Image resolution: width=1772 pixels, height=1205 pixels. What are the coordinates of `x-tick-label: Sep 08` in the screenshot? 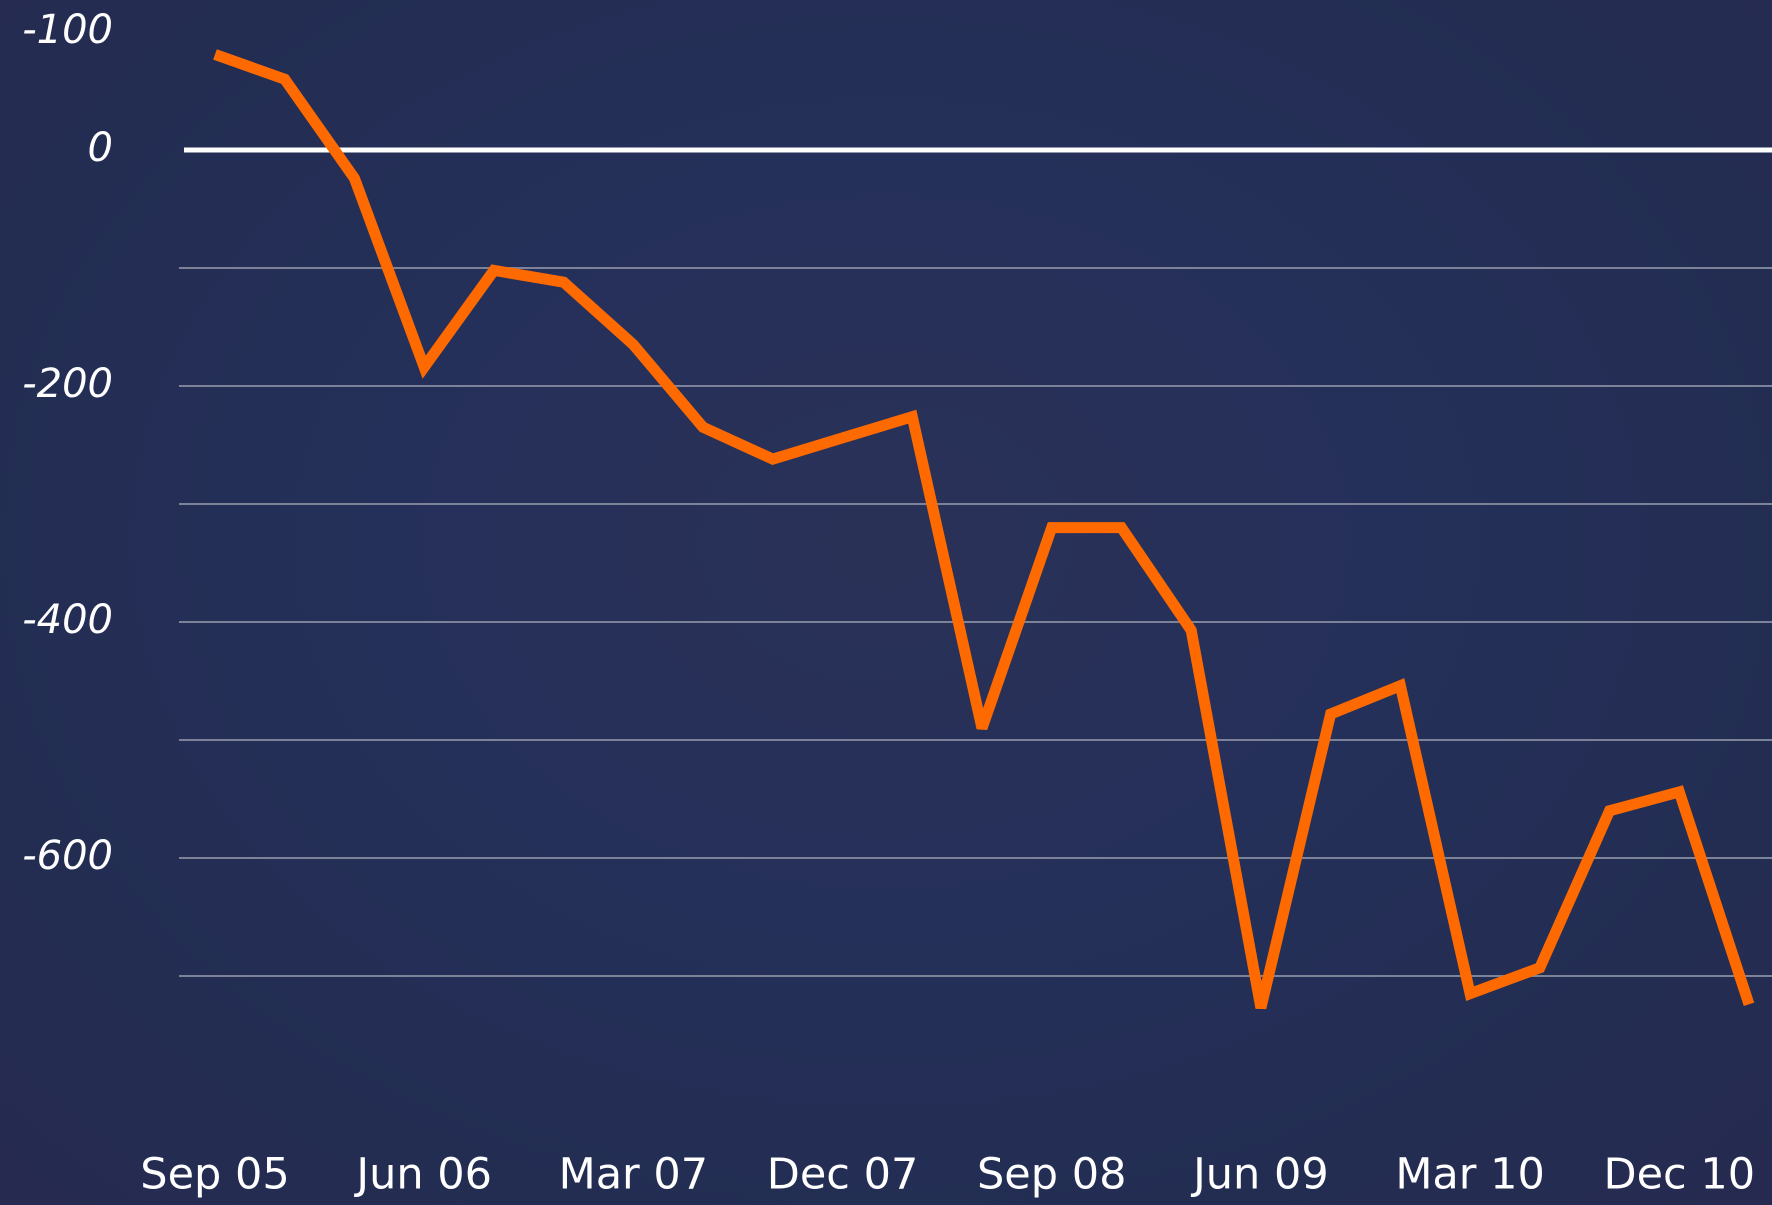 It's located at (1051, 1175).